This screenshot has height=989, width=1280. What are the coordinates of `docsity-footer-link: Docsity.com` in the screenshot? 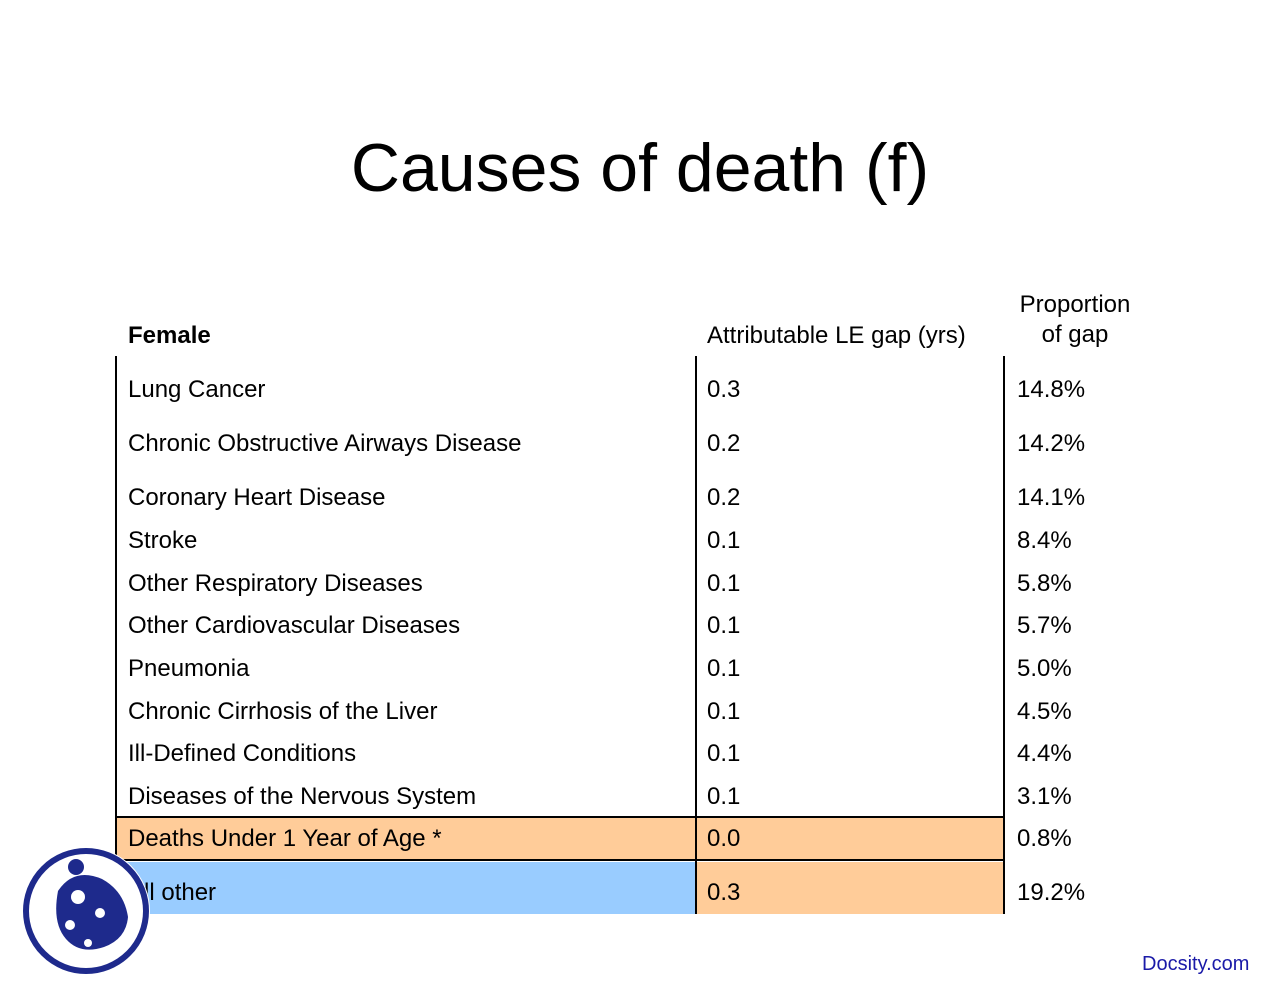 It's located at (1196, 964).